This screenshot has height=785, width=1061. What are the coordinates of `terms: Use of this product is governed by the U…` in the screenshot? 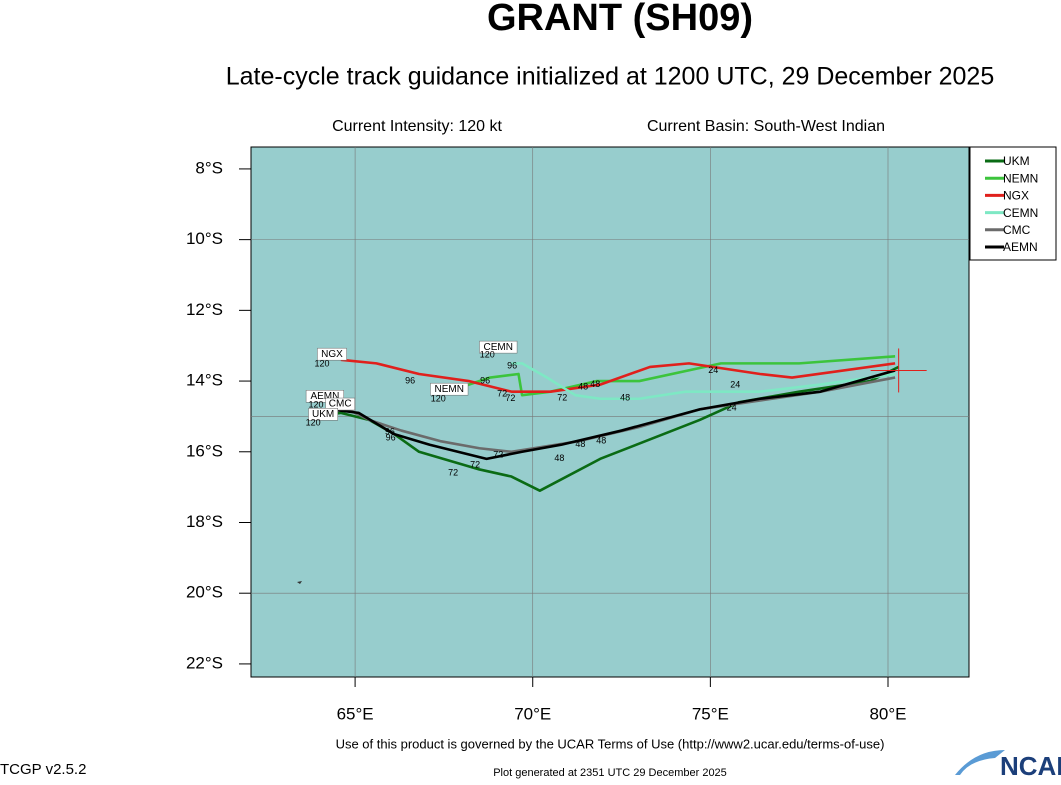 It's located at (610, 743).